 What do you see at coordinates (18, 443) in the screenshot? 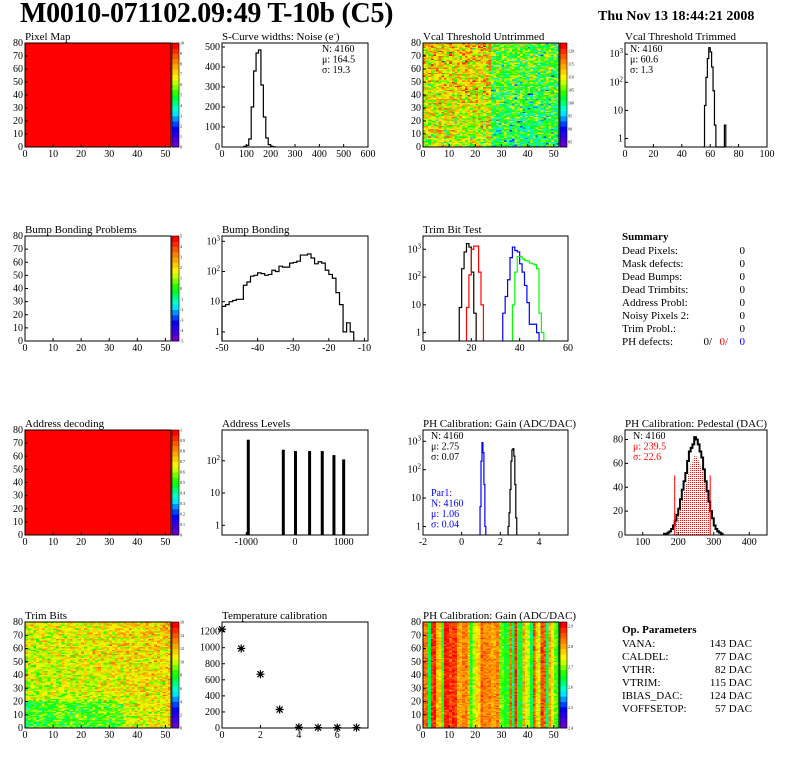
I see `y-tick-label: 70` at bounding box center [18, 443].